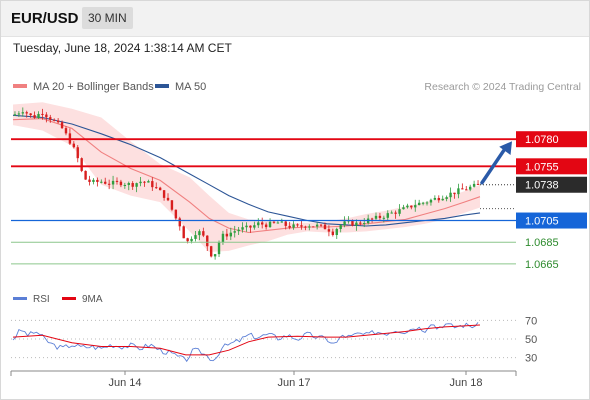 The width and height of the screenshot is (590, 400). I want to click on rsi-tick-label: 50, so click(531, 340).